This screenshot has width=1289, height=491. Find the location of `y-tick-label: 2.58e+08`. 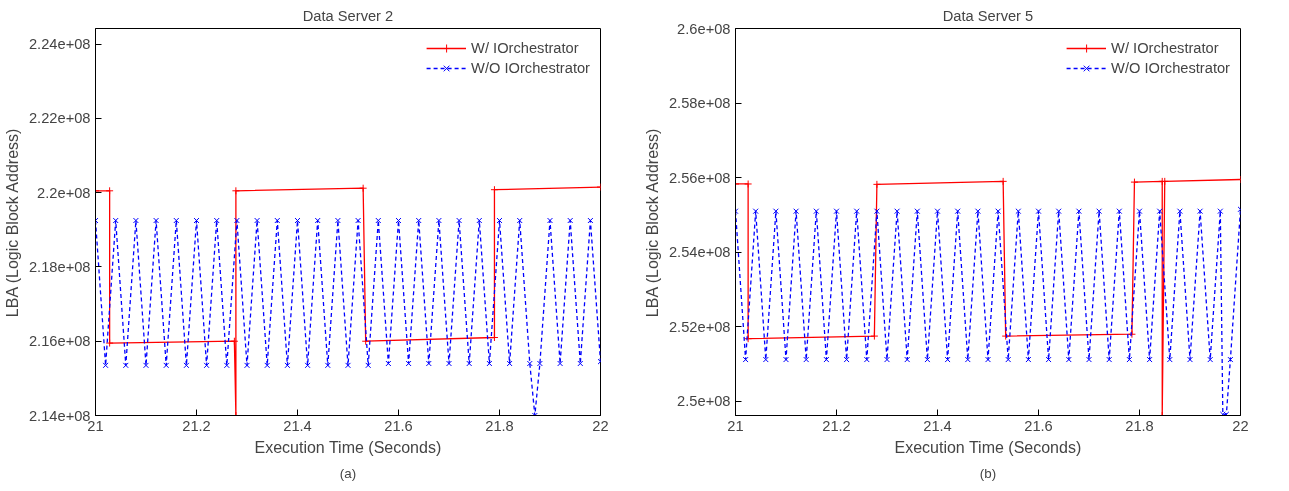

y-tick-label: 2.58e+08 is located at coordinates (699, 103).